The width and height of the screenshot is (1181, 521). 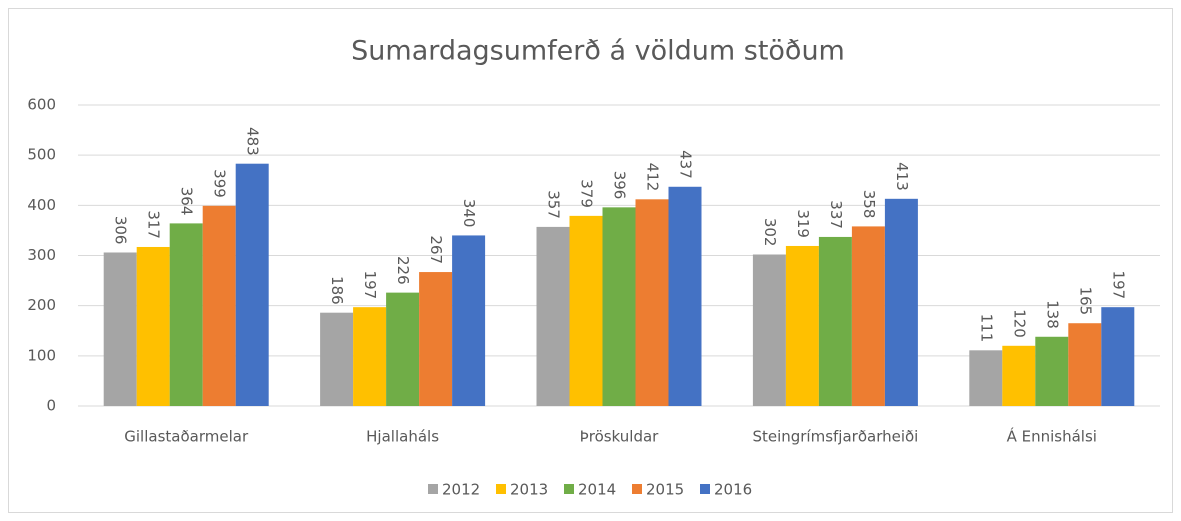 What do you see at coordinates (41, 255) in the screenshot?
I see `y-tick-label: 300` at bounding box center [41, 255].